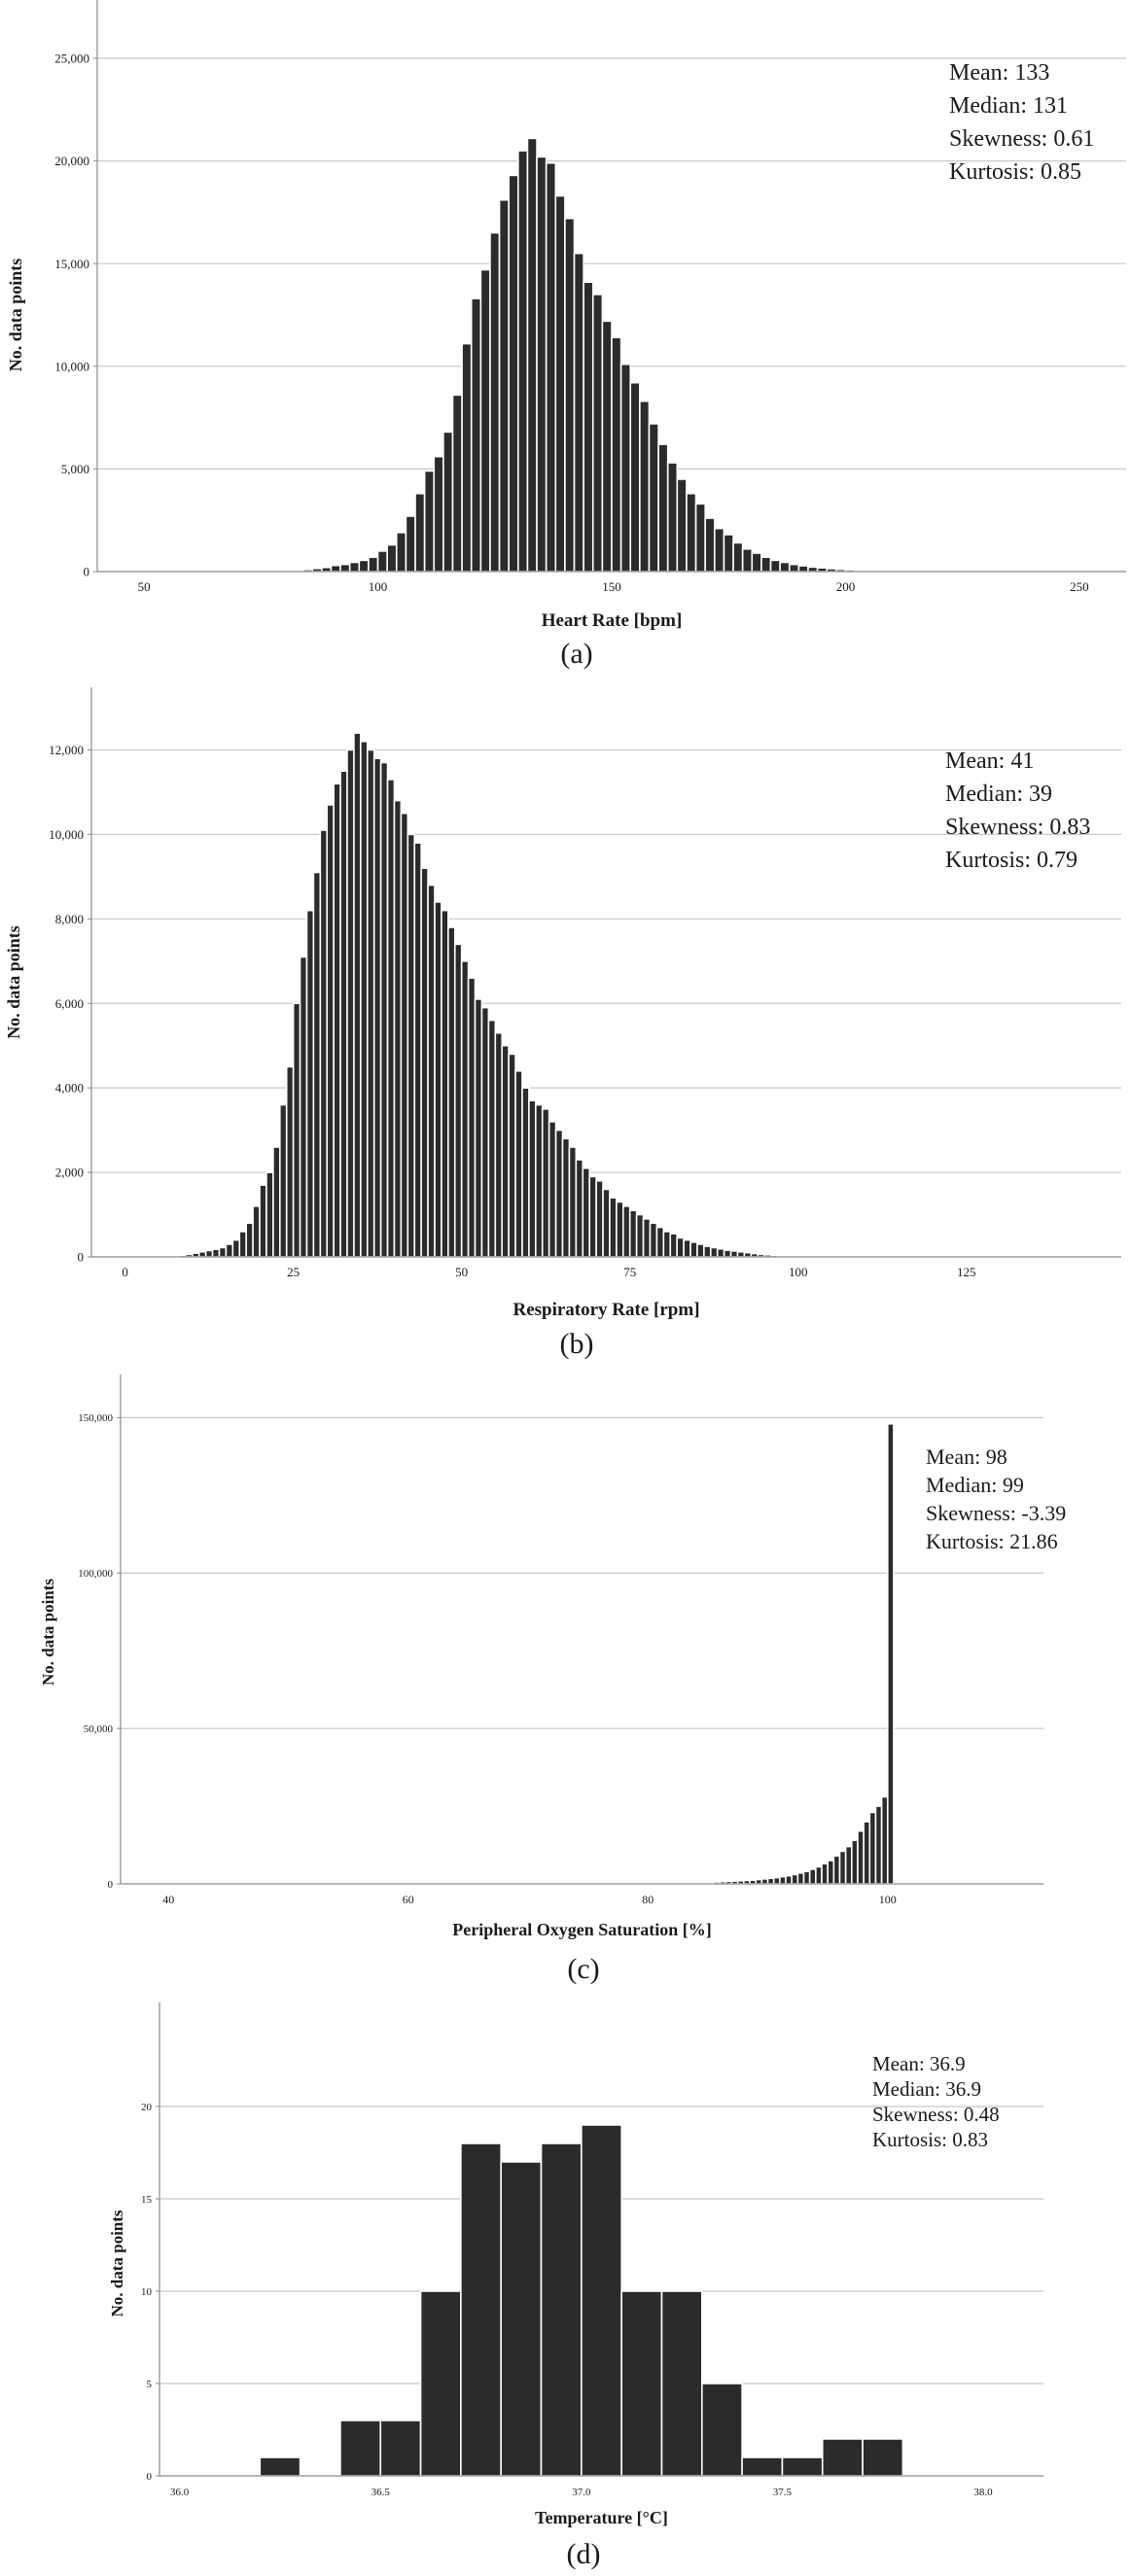 The height and width of the screenshot is (2576, 1131). I want to click on x-tick-label: 36.5, so click(381, 2492).